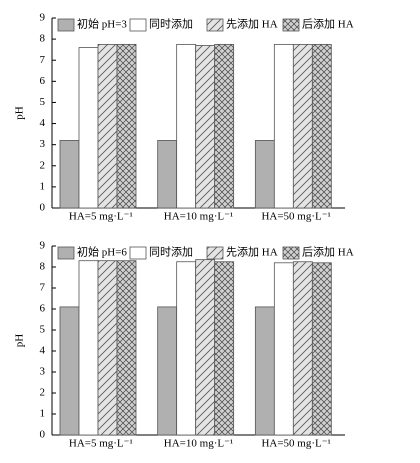 The width and height of the screenshot is (420, 463). I want to click on legend-label: 初始 pH=3, so click(102, 24).